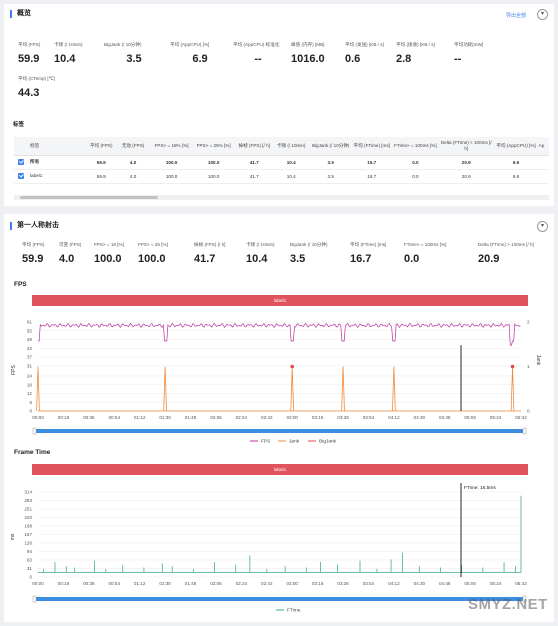 The width and height of the screenshot is (558, 626). Describe the element at coordinates (64, 417) in the screenshot. I see `x-tick-label: 00:18` at that location.